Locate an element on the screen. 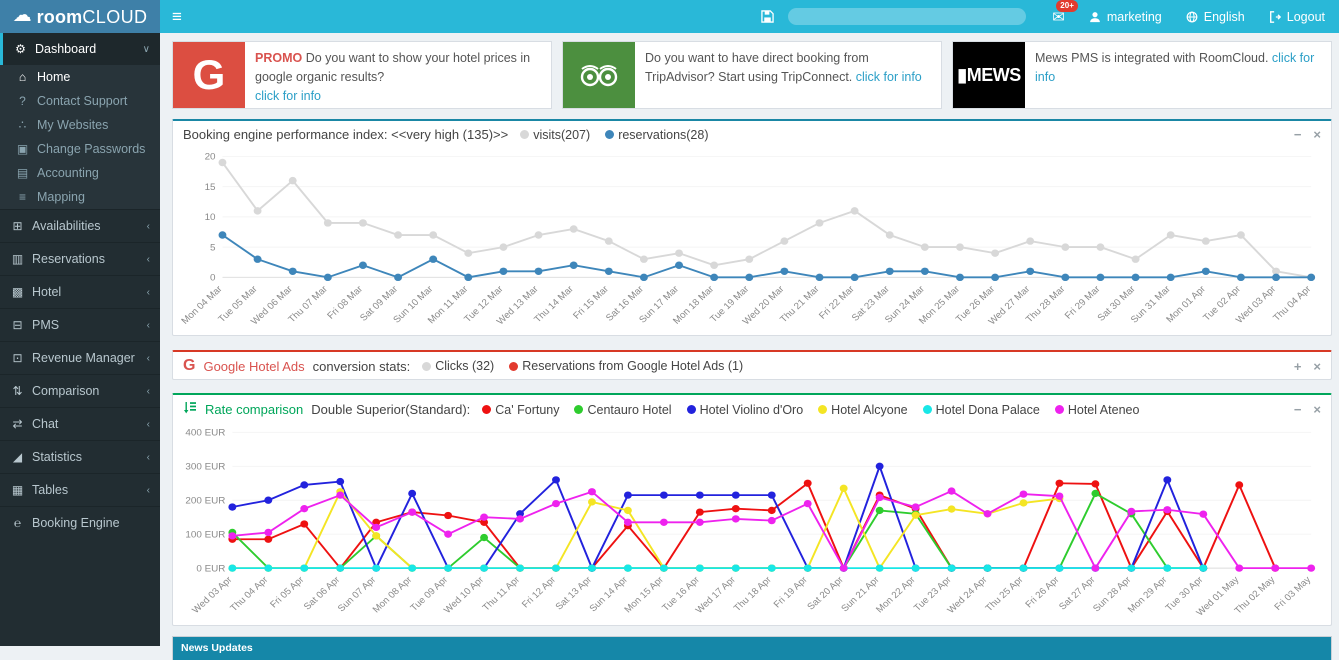 The image size is (1339, 660). legend-label: Hotel Alcyone is located at coordinates (869, 409).